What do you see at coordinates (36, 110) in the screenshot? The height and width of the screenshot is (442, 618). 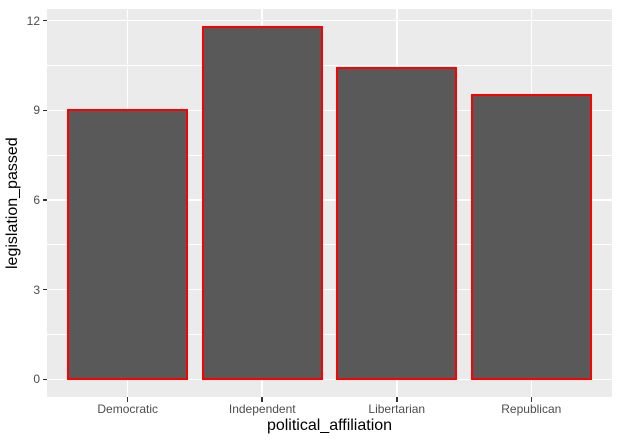 I see `y-tick-label: 9` at bounding box center [36, 110].